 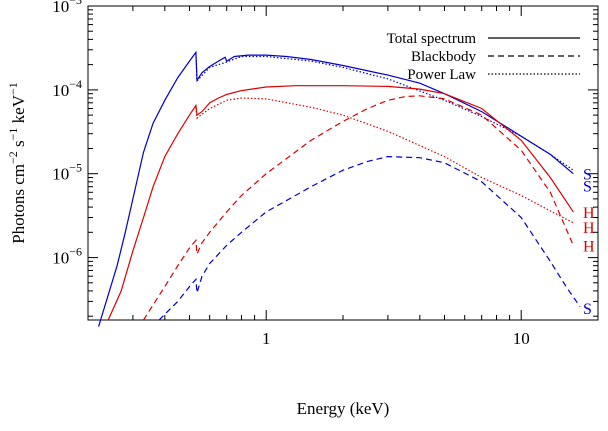 I want to click on y-tick-label: 10⁻⁵, so click(x=67, y=172).